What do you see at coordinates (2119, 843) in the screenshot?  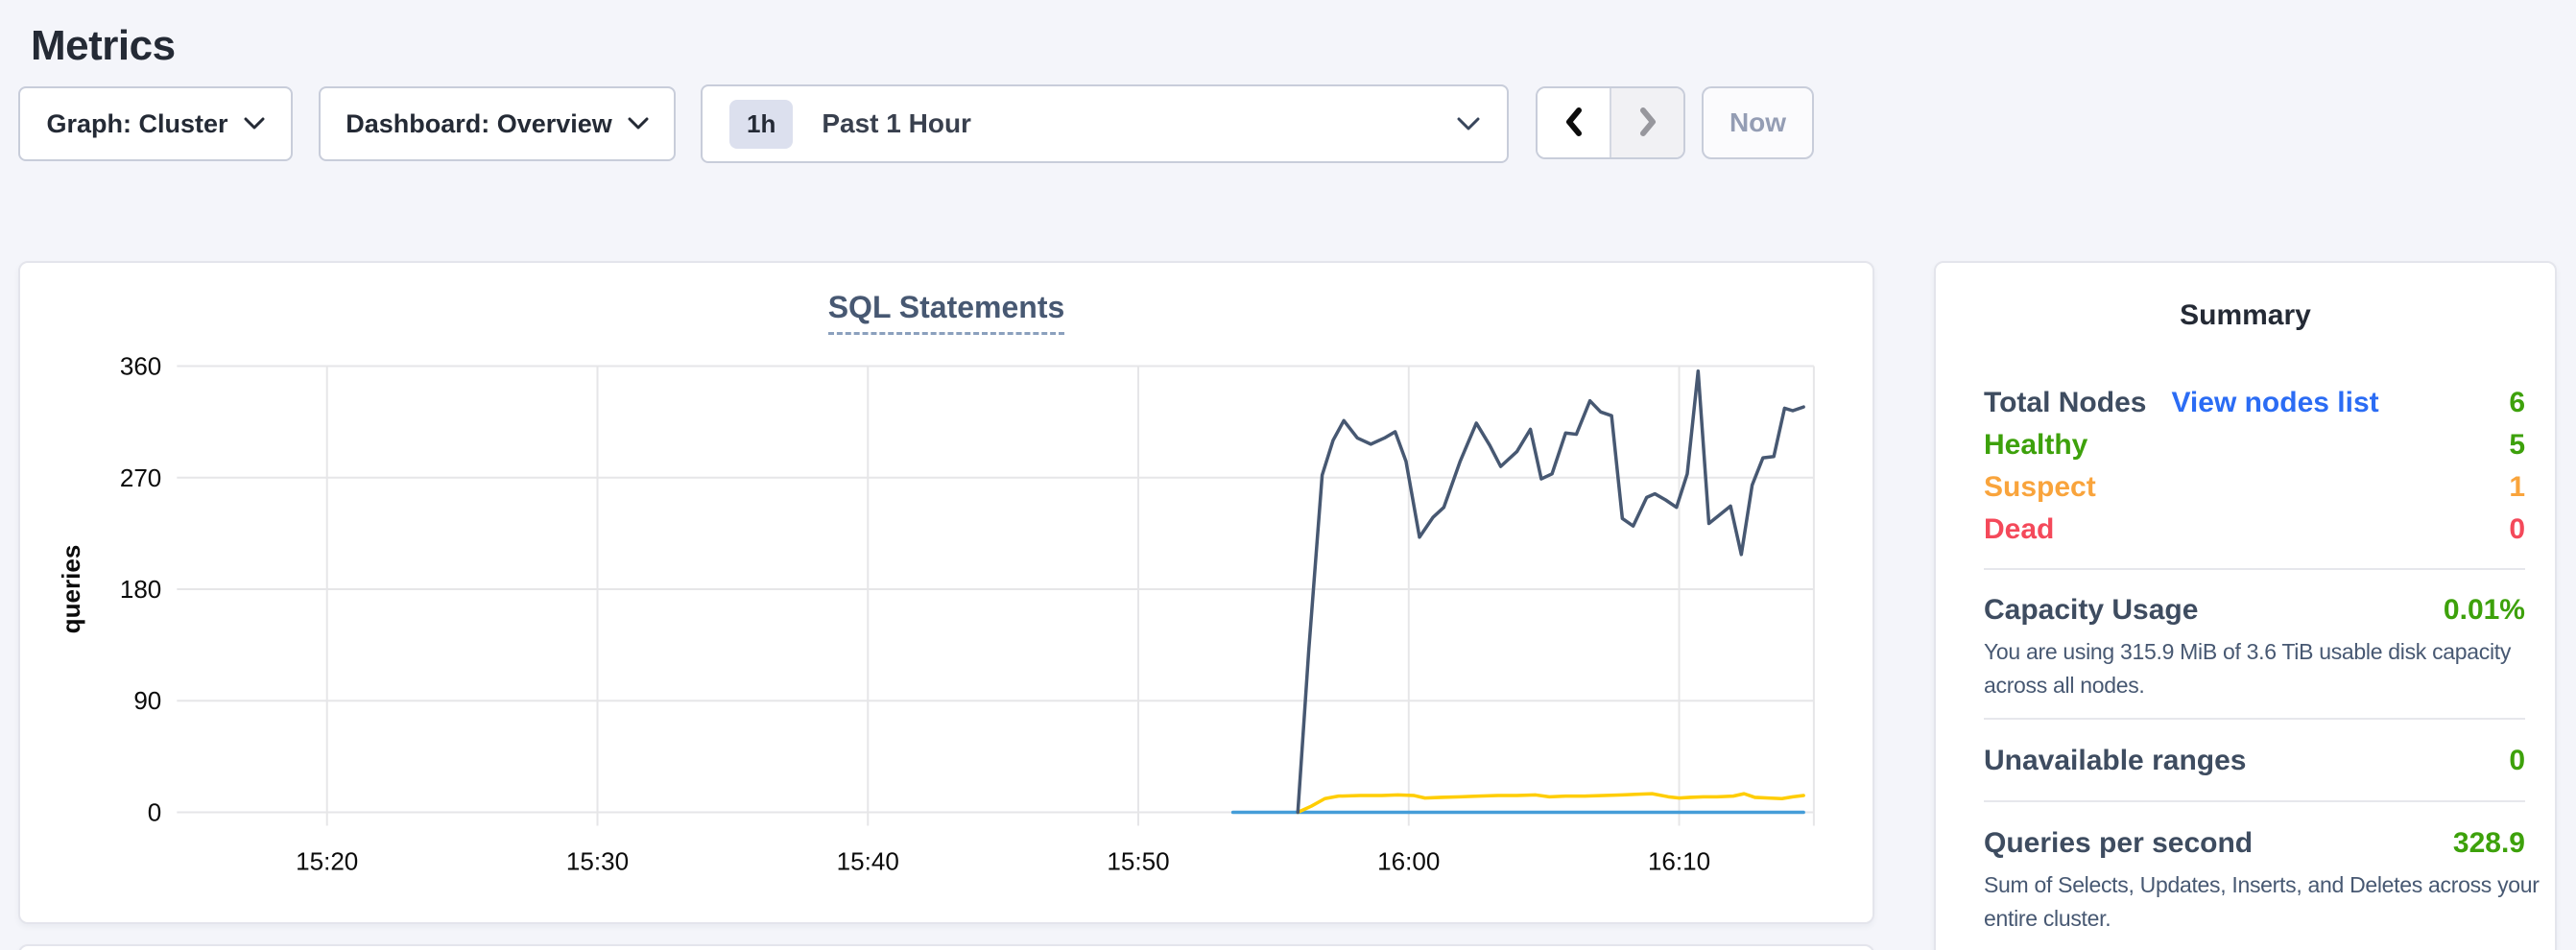 I see `summary-section-label: Queries per second` at bounding box center [2119, 843].